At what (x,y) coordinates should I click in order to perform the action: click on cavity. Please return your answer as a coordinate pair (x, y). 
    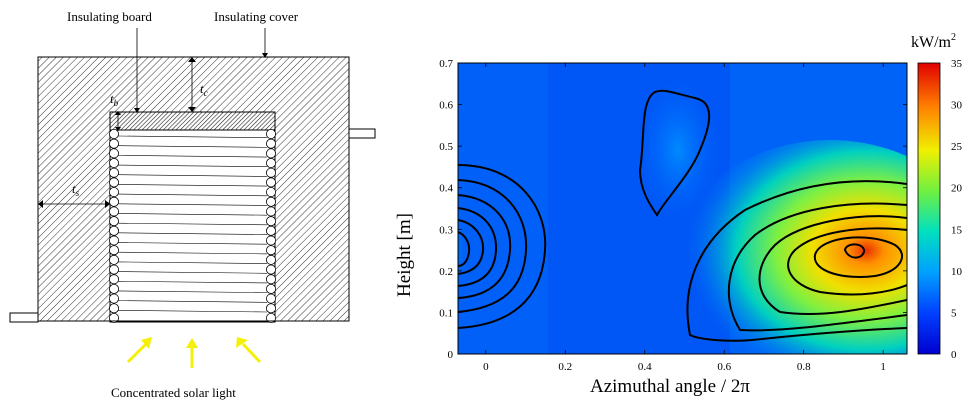
    Looking at the image, I should click on (192, 217).